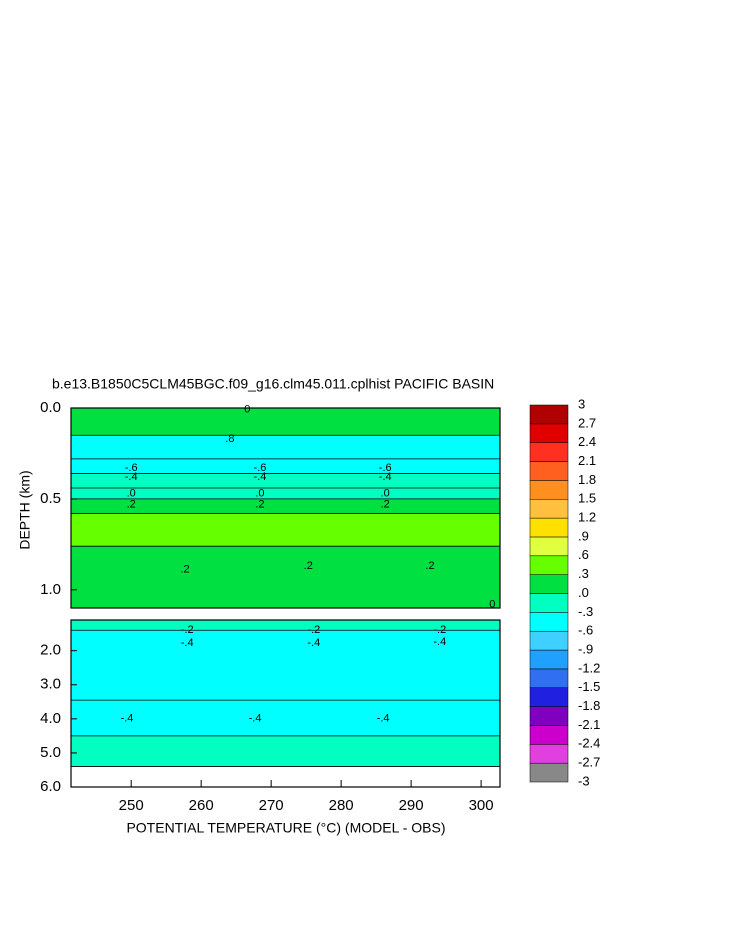  What do you see at coordinates (50, 498) in the screenshot?
I see `y-tick-label: 0.5` at bounding box center [50, 498].